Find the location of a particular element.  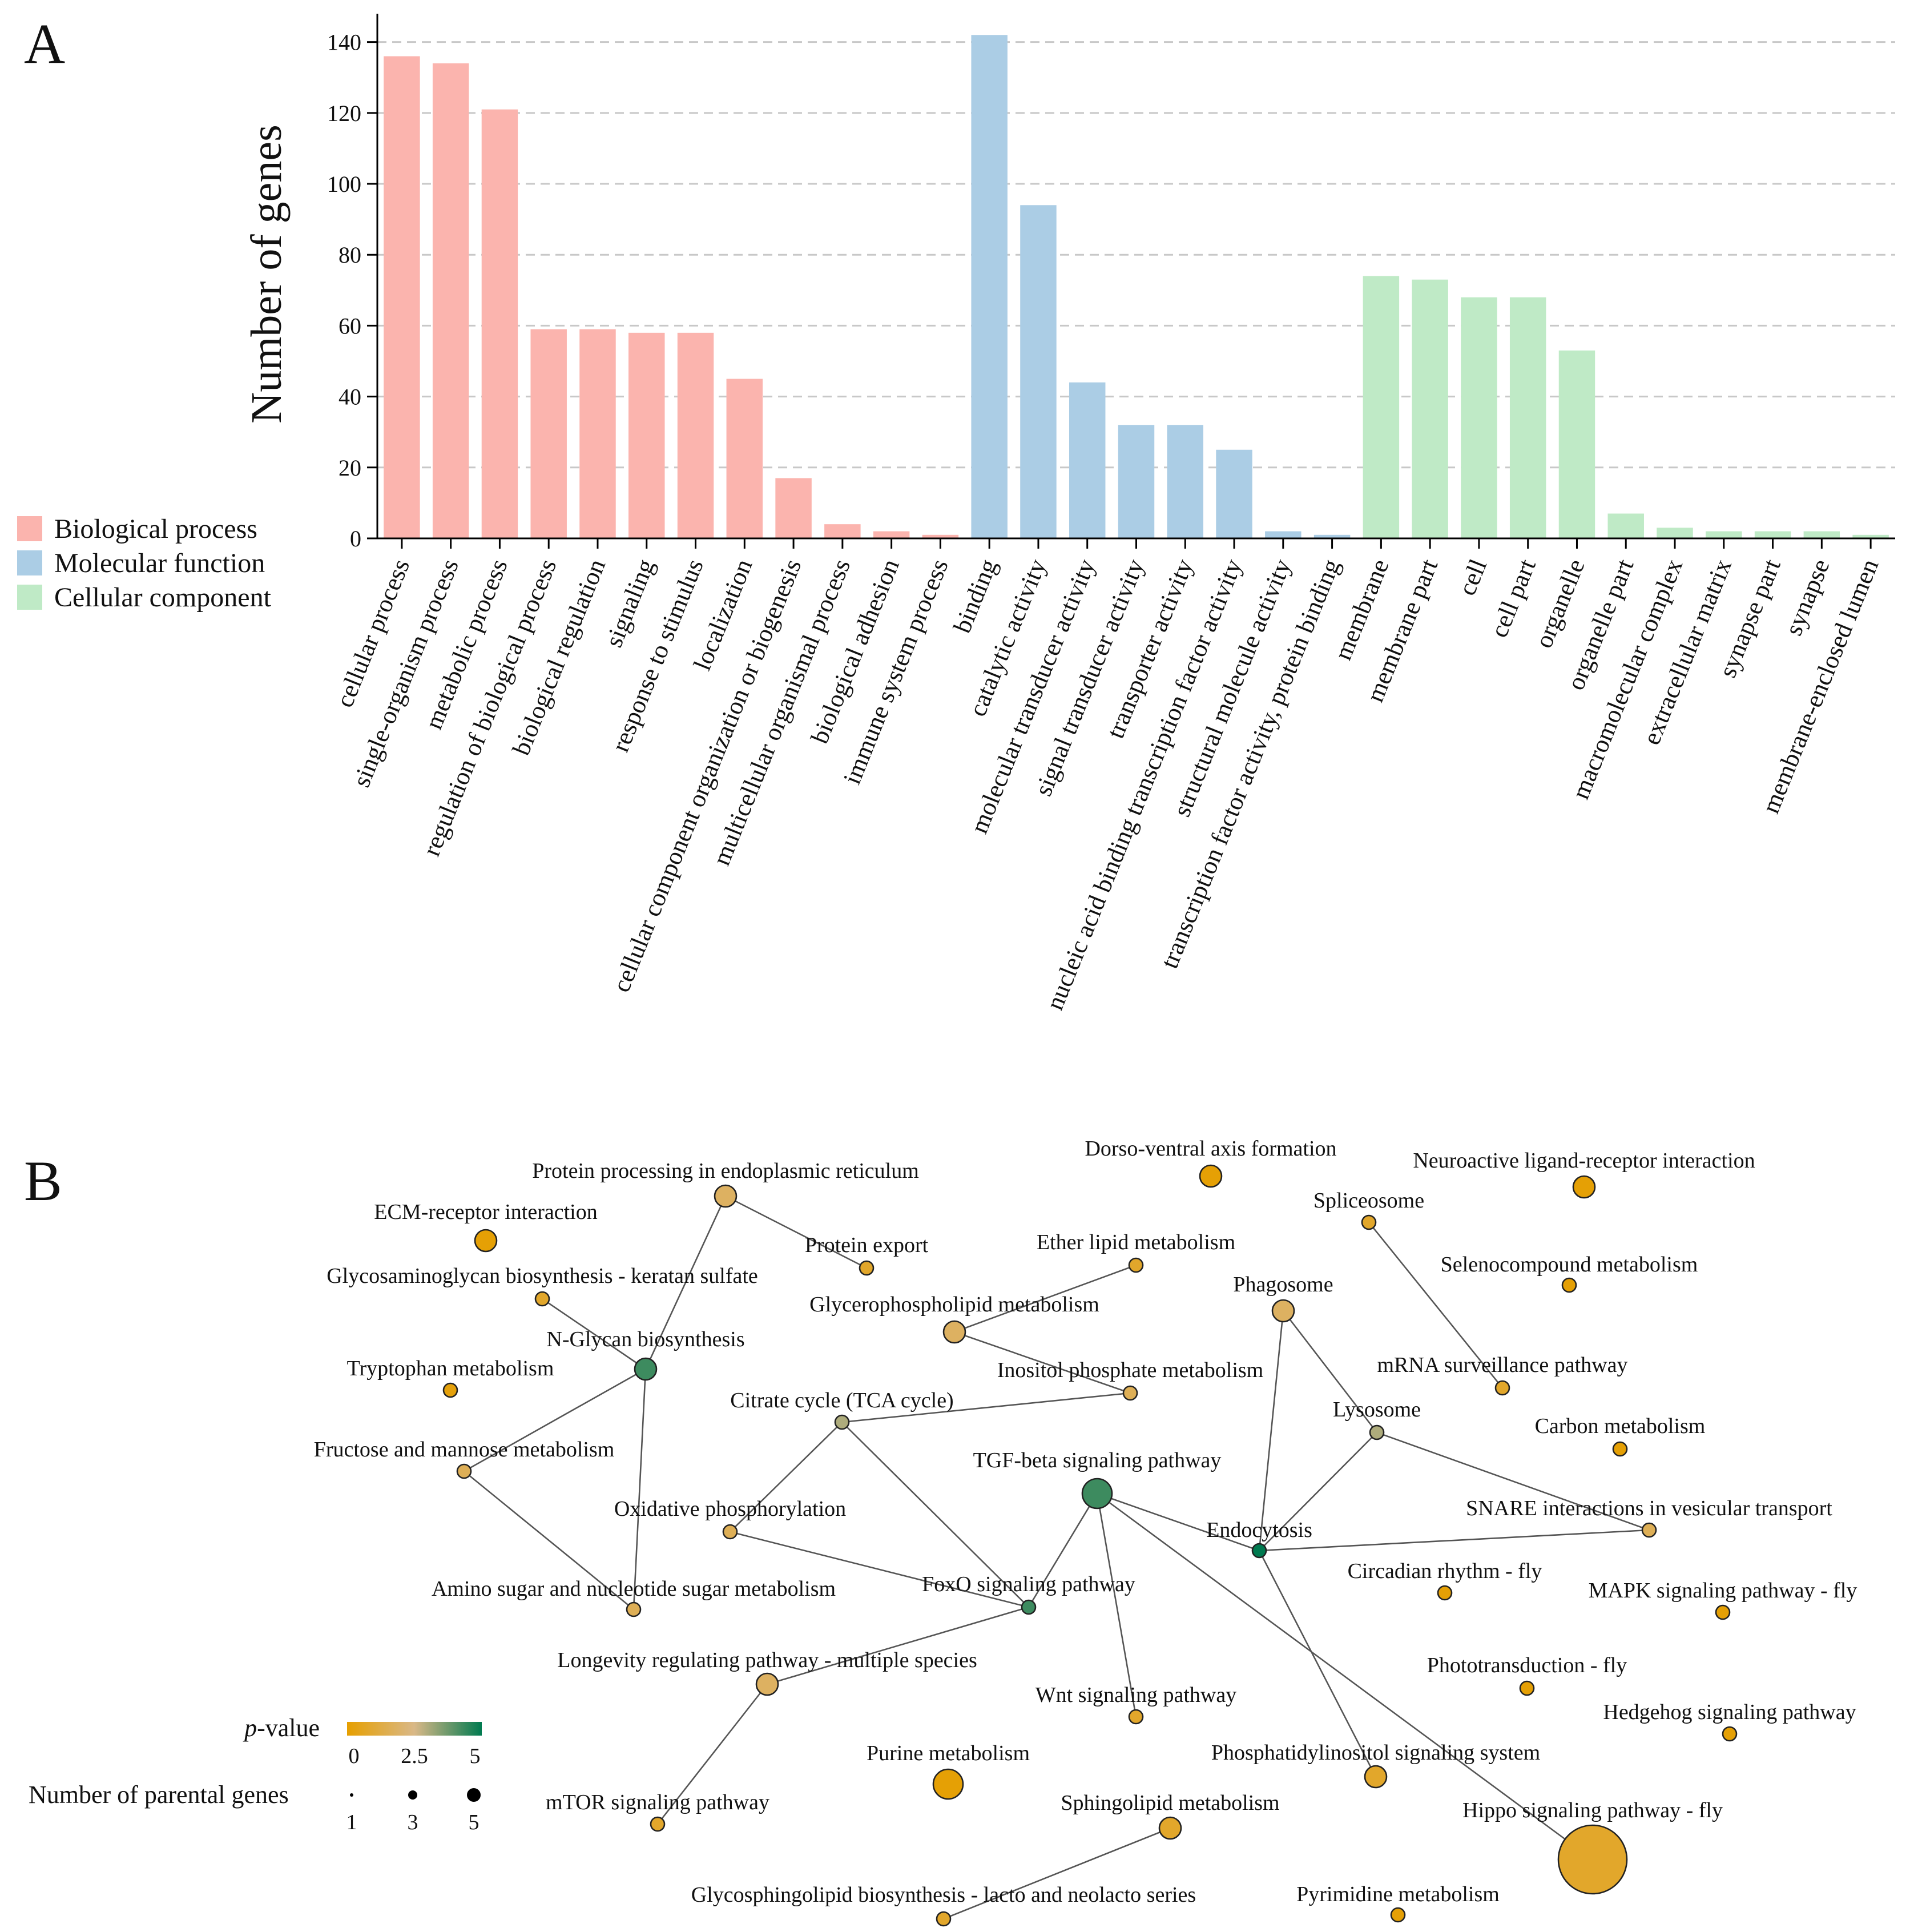

edge-tca-oxp is located at coordinates (786, 1477).